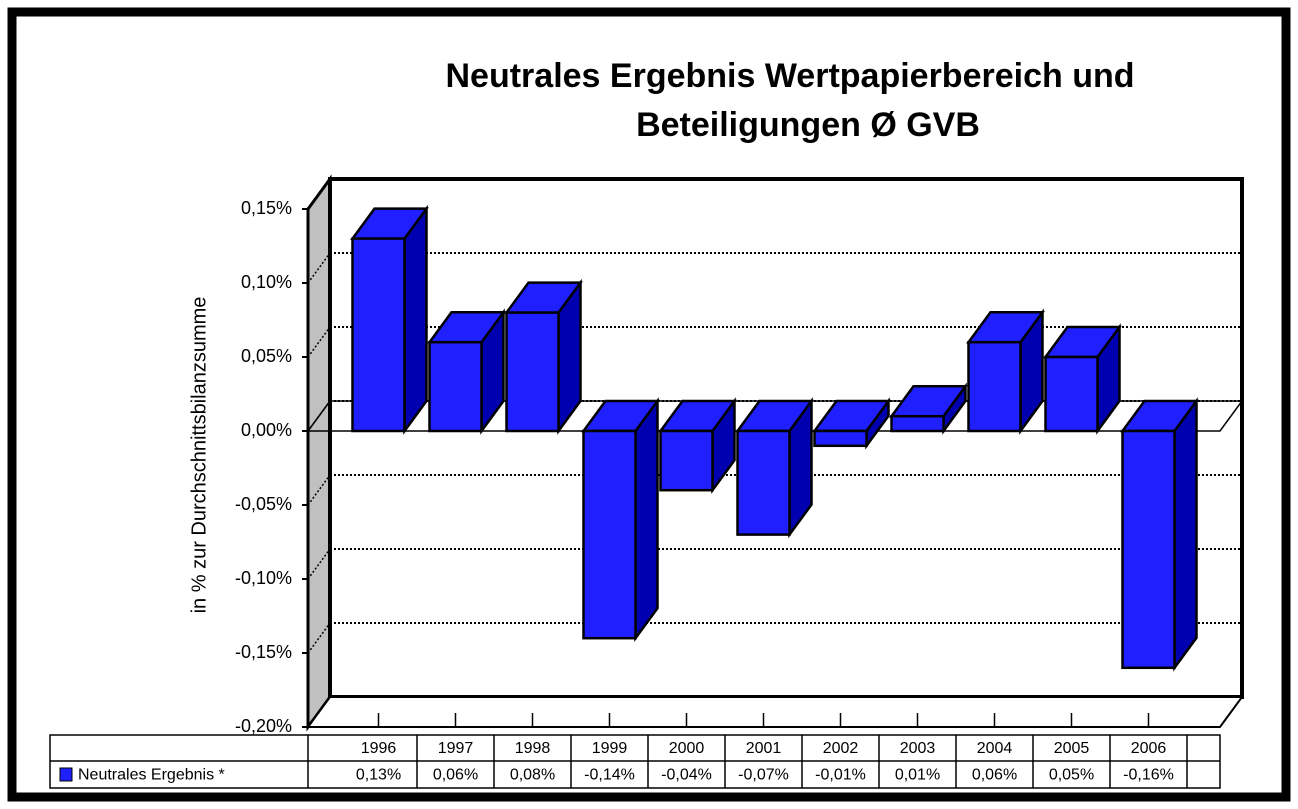 Image resolution: width=1298 pixels, height=809 pixels. I want to click on x-tick-label: 2004, so click(995, 748).